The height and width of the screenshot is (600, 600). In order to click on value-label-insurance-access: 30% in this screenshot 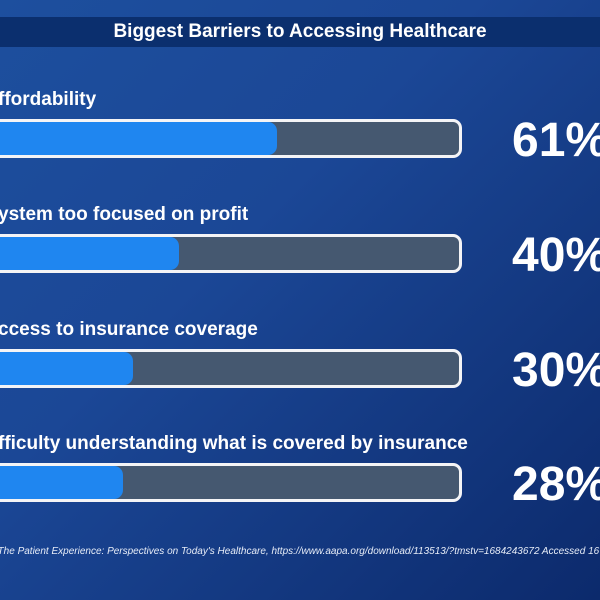, I will do `click(556, 370)`.